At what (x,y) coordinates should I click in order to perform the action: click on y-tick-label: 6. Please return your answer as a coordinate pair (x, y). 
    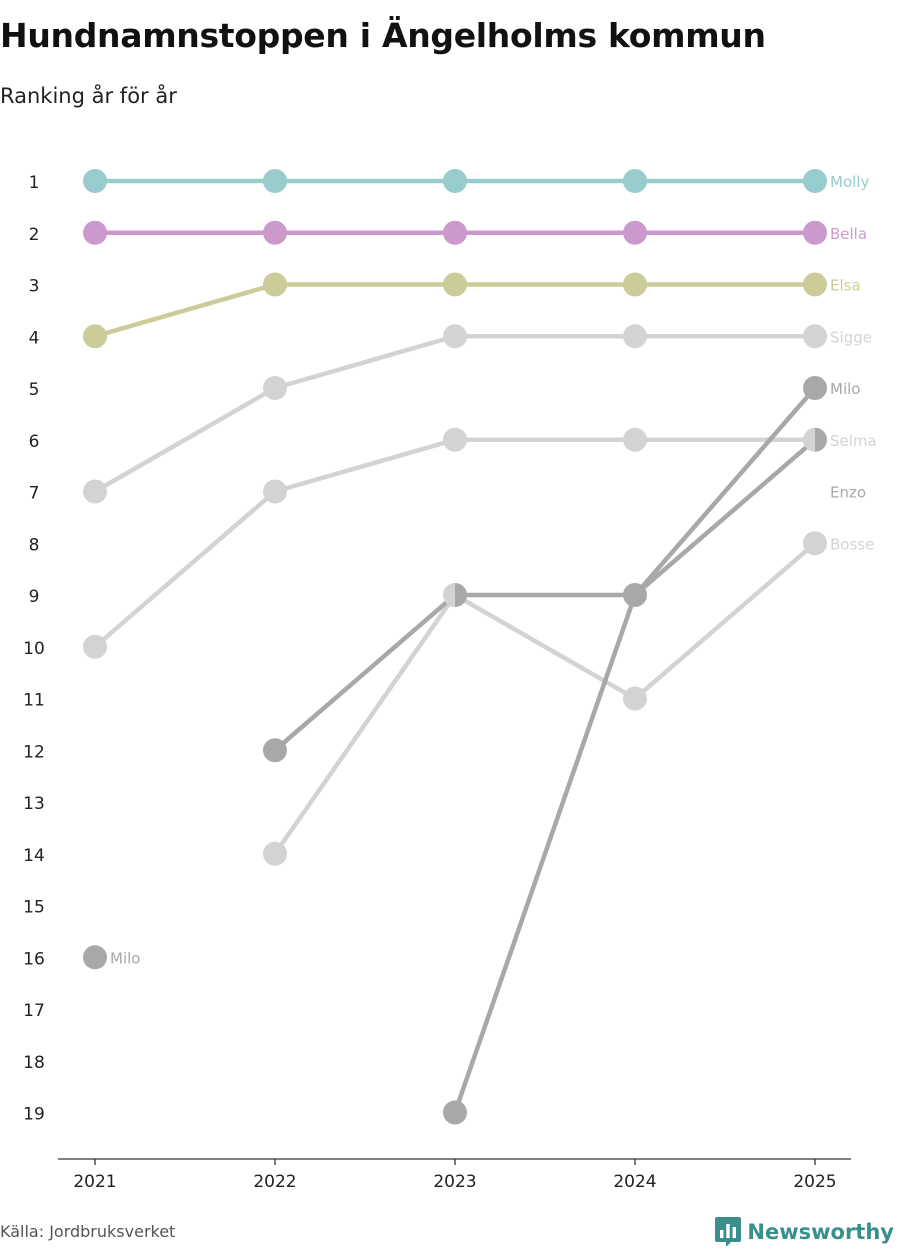
    Looking at the image, I should click on (34, 442).